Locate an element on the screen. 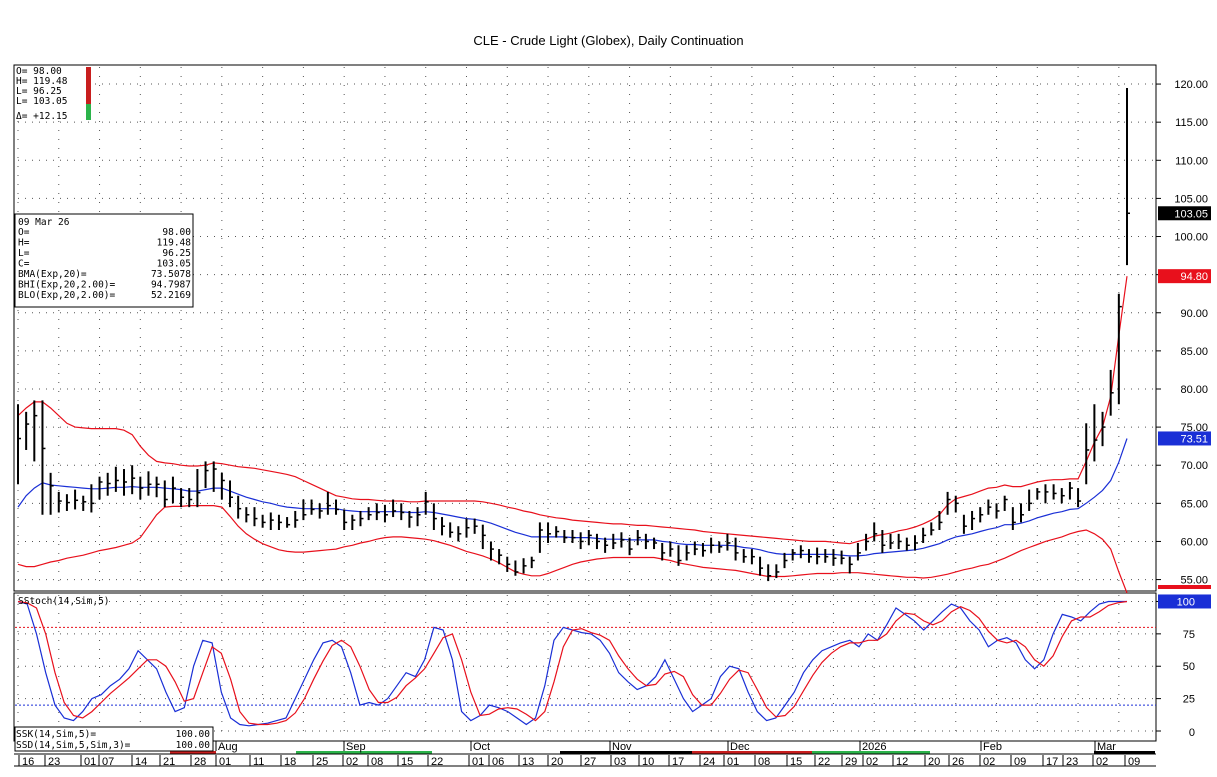 This screenshot has width=1217, height=777. stoch-ssd-line is located at coordinates (572, 663).